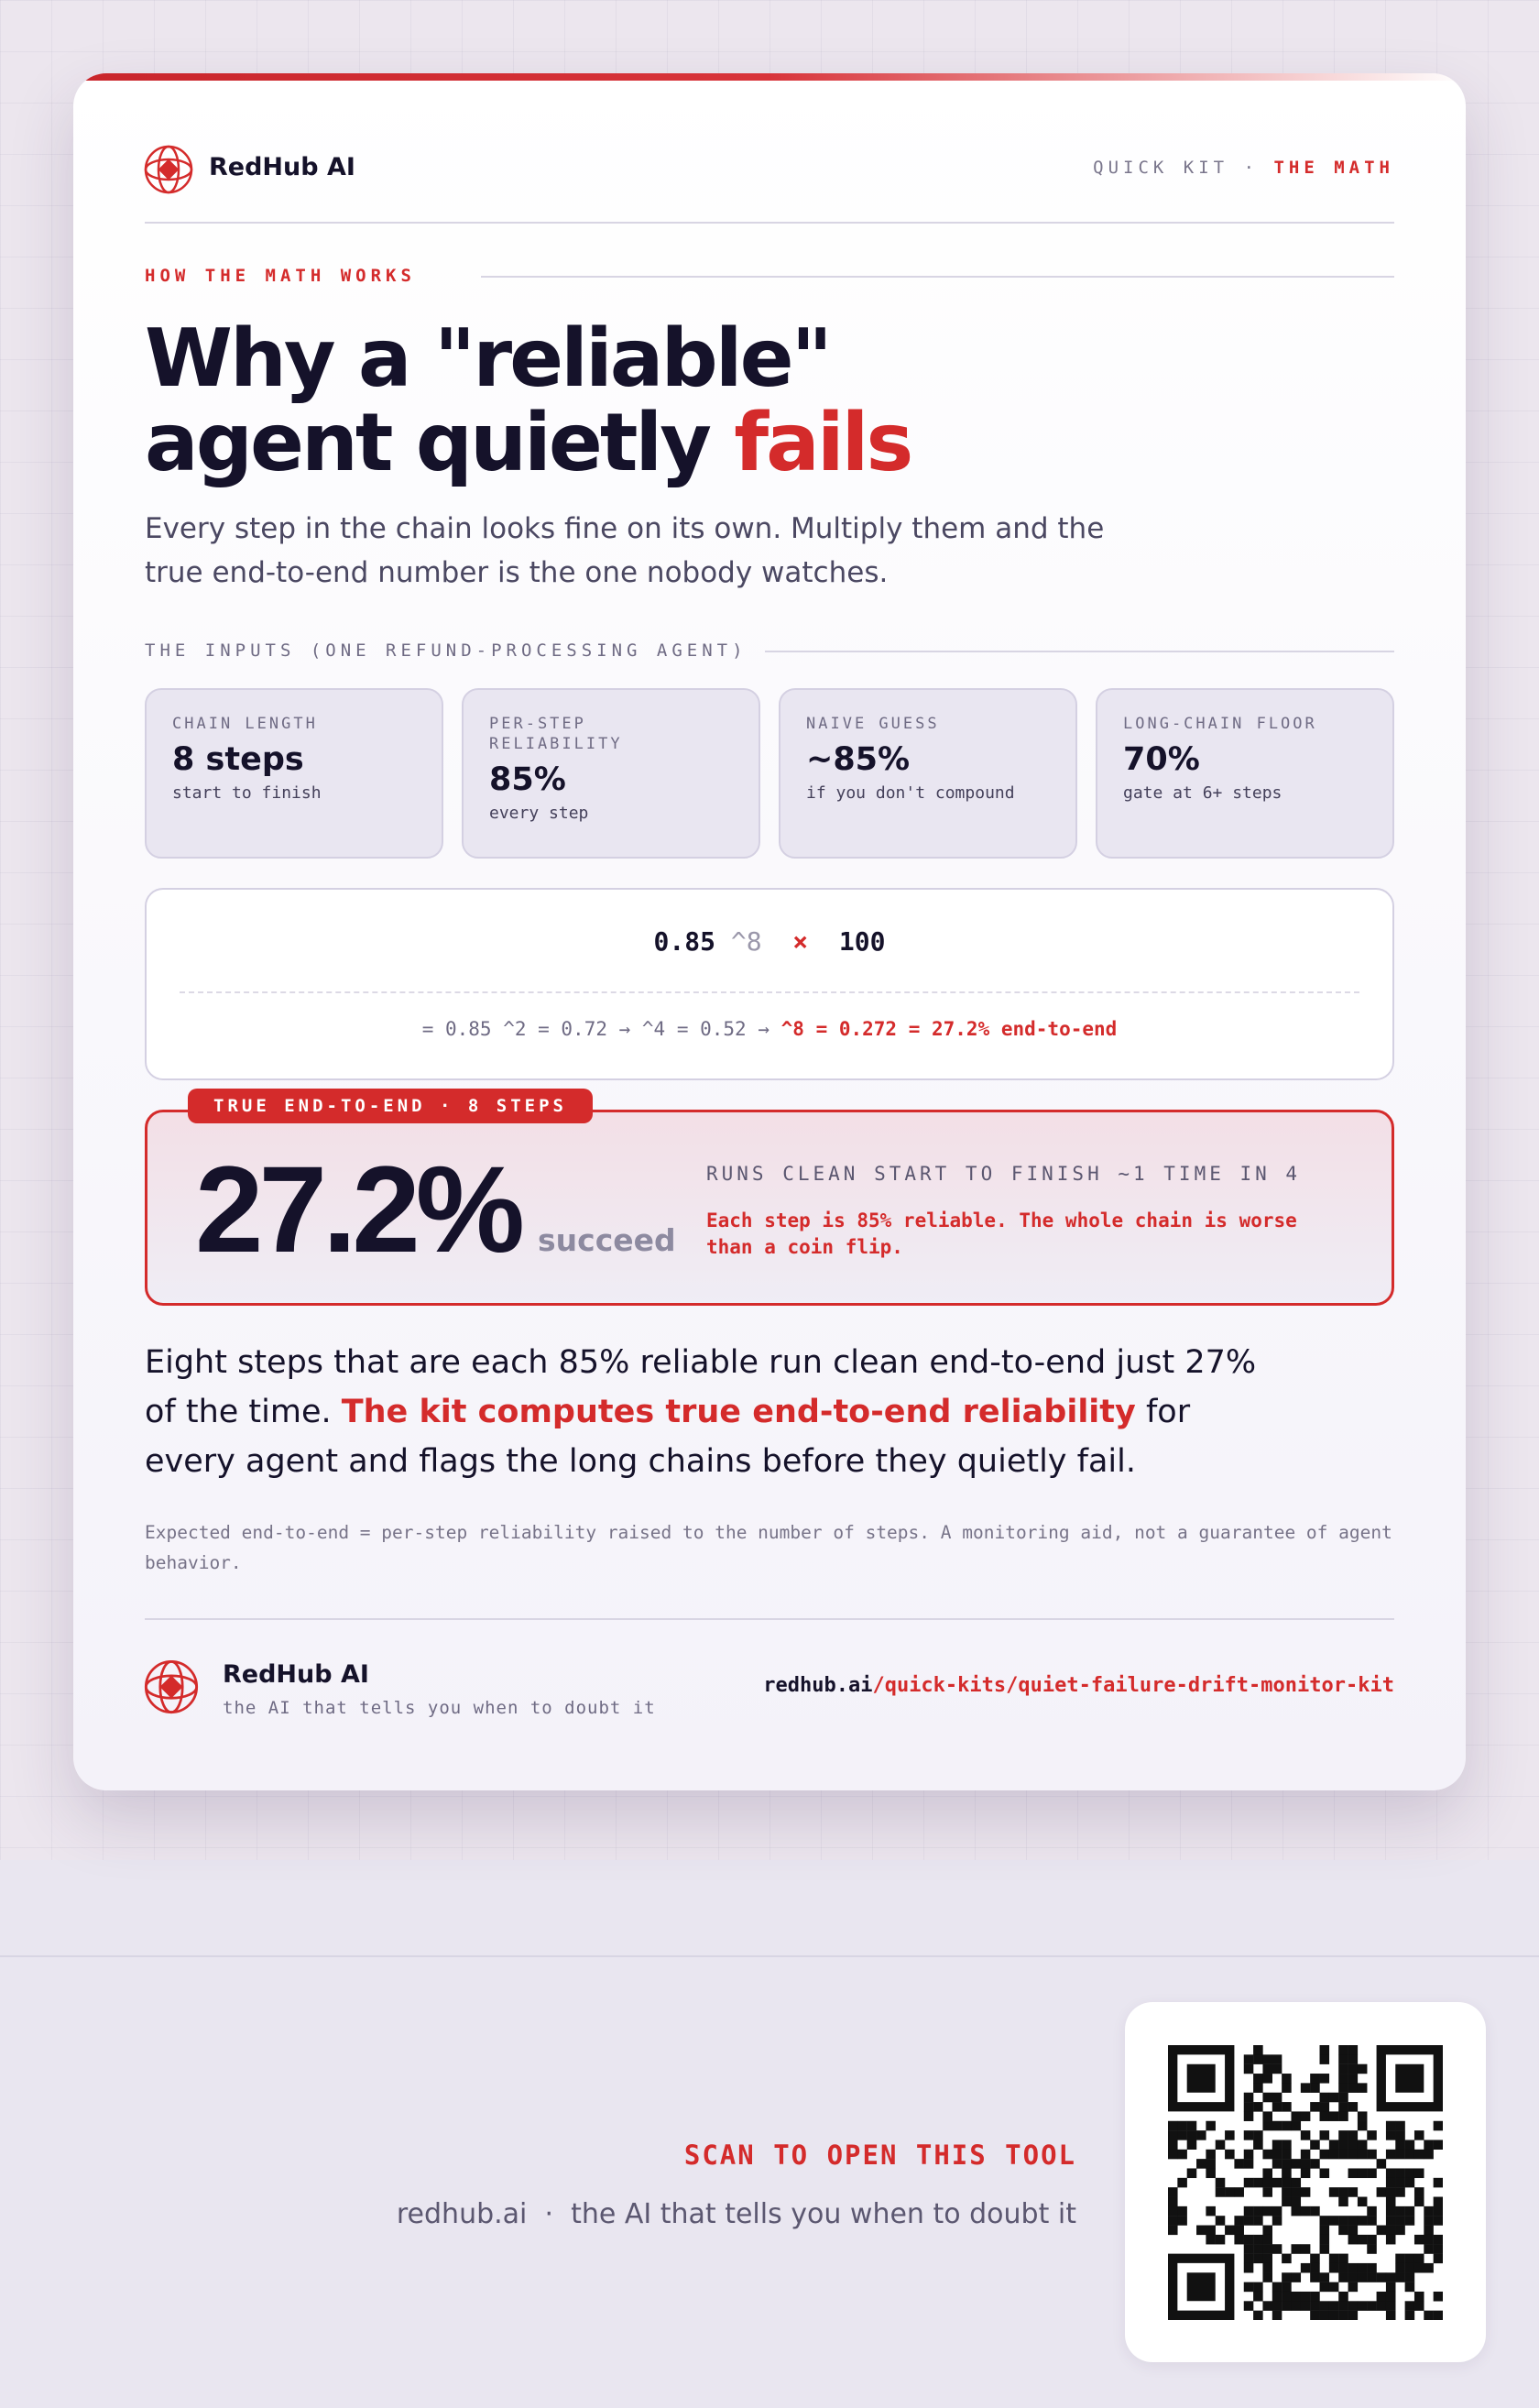  I want to click on input-card: LONG-CHAIN FLOOR 70% gate at 6+ steps, so click(1245, 774).